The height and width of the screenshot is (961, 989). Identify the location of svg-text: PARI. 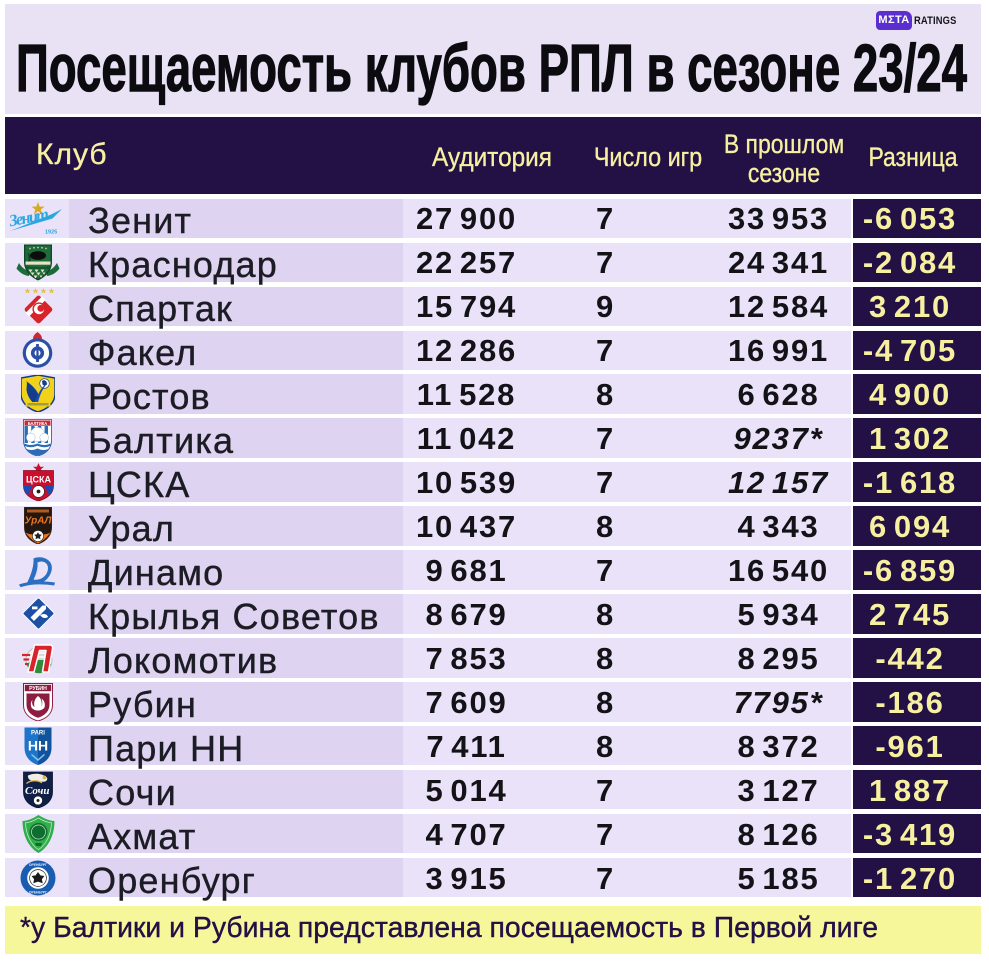
(38, 733).